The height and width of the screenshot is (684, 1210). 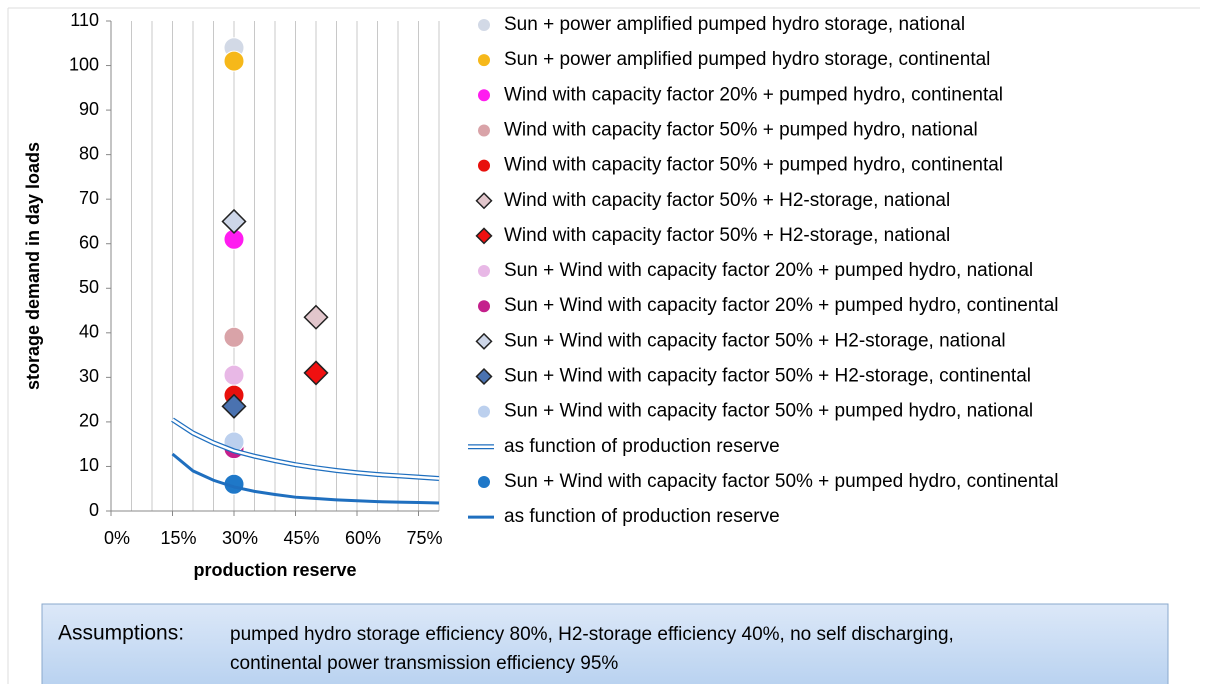 I want to click on y-tick-label: 60, so click(x=89, y=242).